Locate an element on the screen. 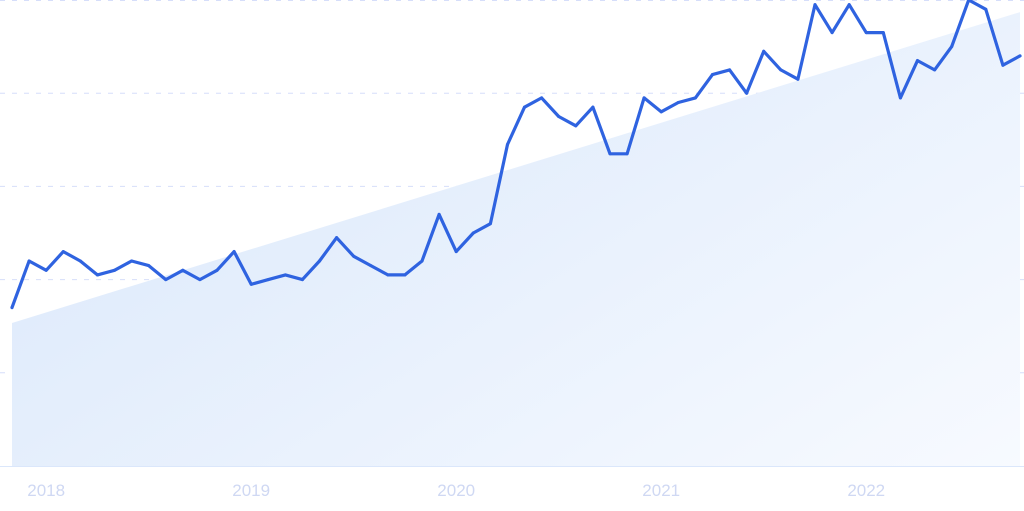  x-axis-ticks: 2018 2019 2020 2021 2022 is located at coordinates (456, 490).